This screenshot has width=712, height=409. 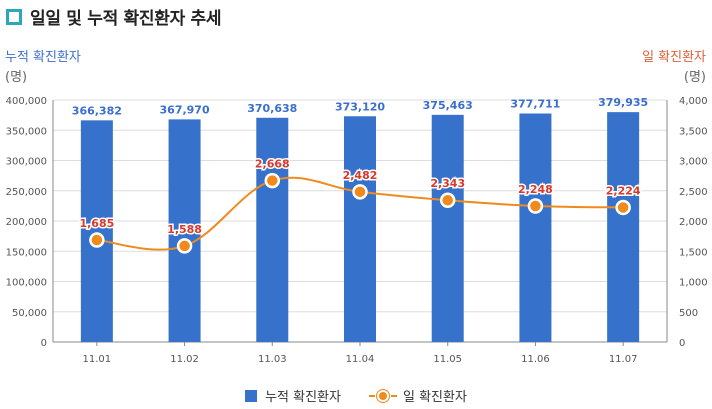 What do you see at coordinates (694, 77) in the screenshot?
I see `right-axis-unit: (명)` at bounding box center [694, 77].